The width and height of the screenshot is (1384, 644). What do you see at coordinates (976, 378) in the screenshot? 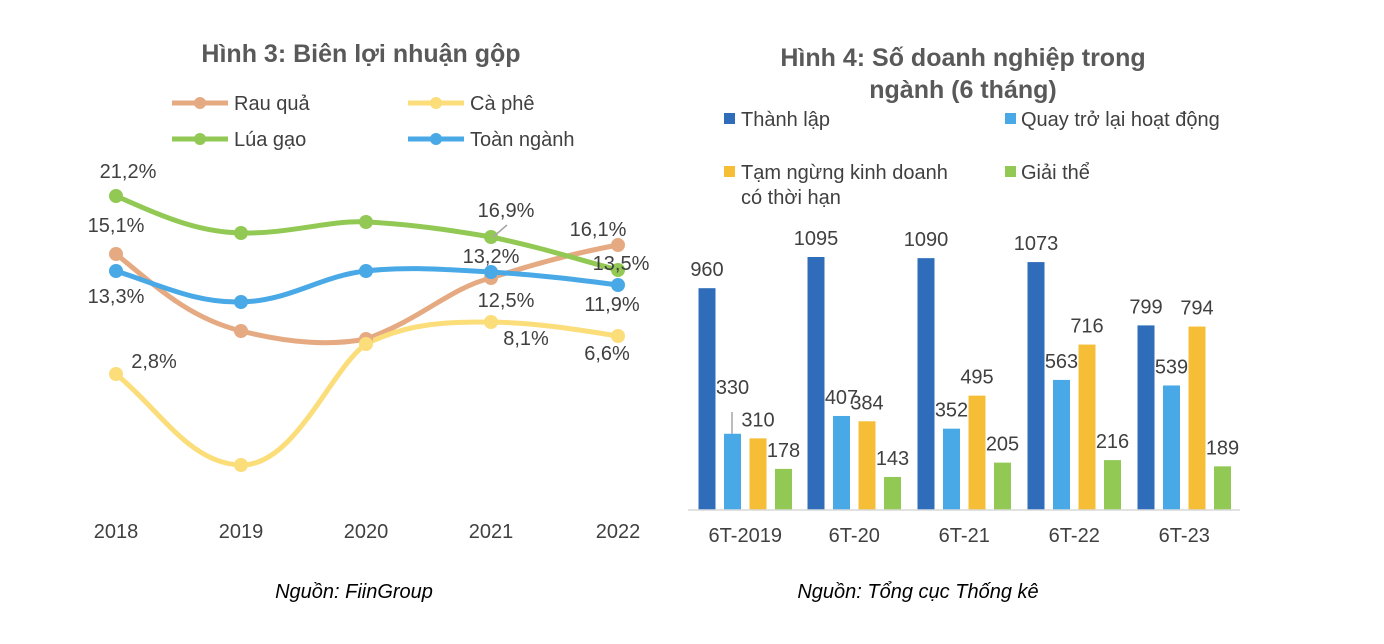
I see `label-tam-ngung-6t-21: 495` at bounding box center [976, 378].